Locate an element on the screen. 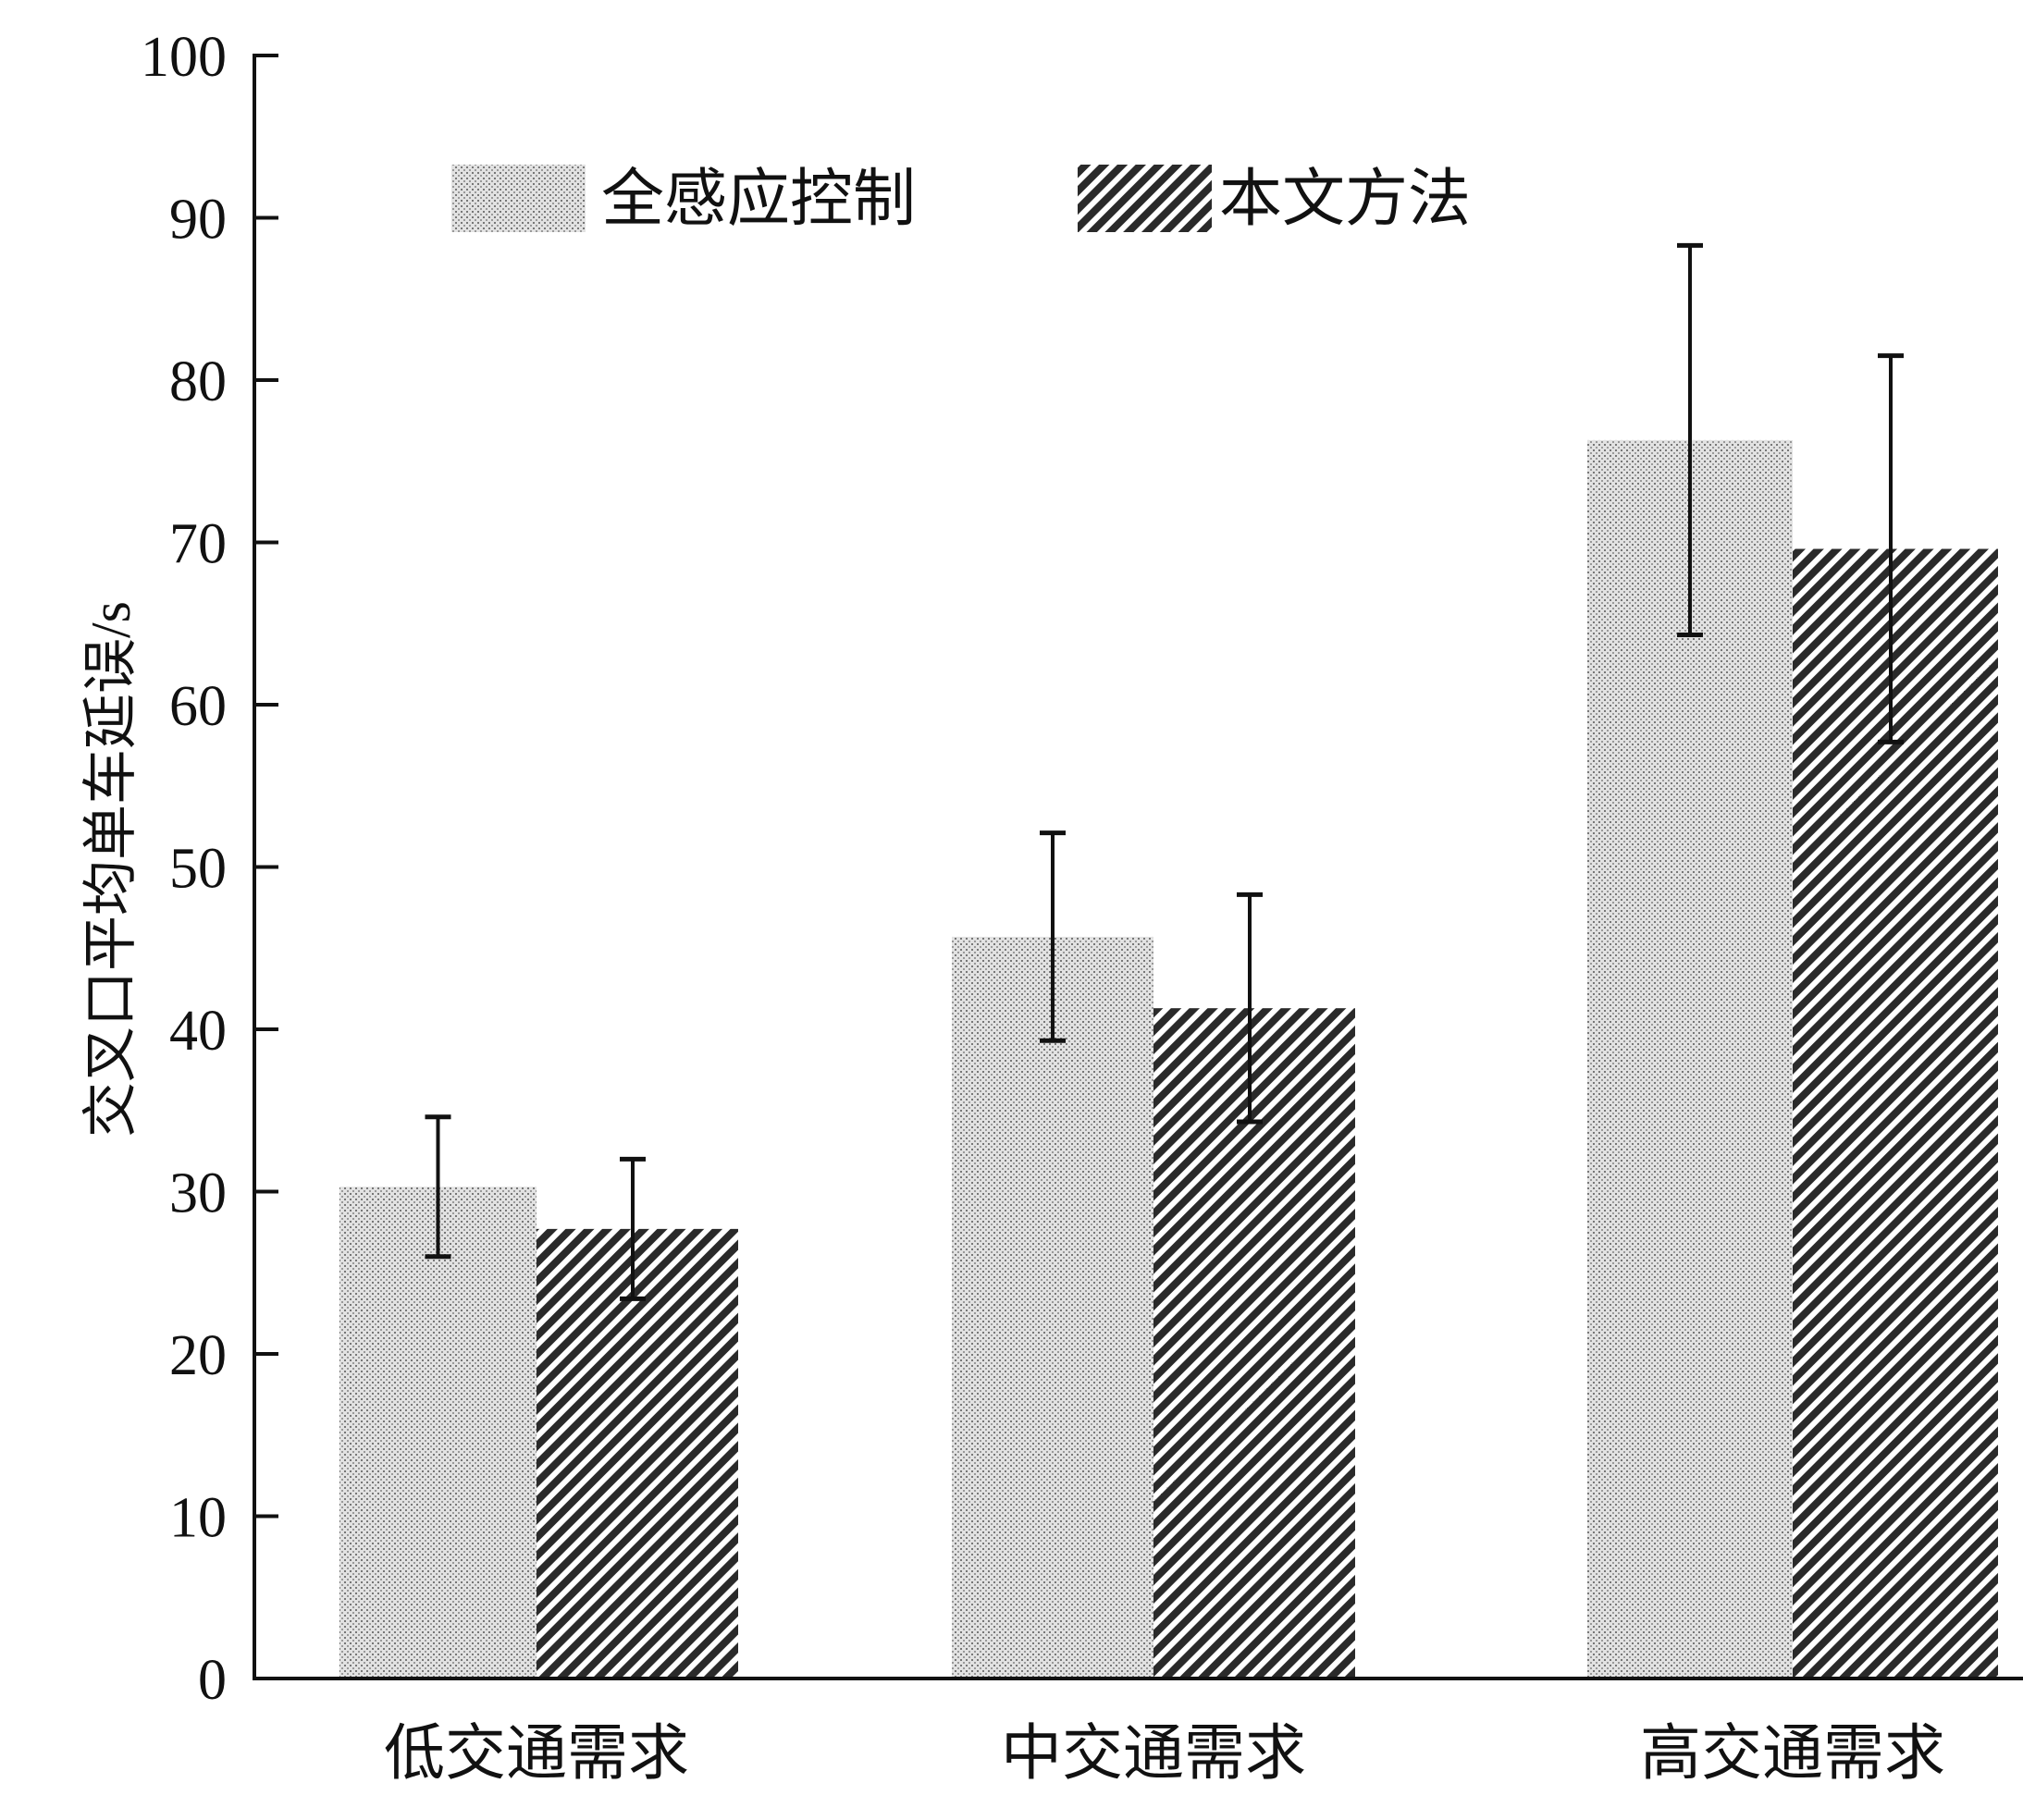 The height and width of the screenshot is (1820, 2023). y-tick-label: 60 is located at coordinates (198, 706).